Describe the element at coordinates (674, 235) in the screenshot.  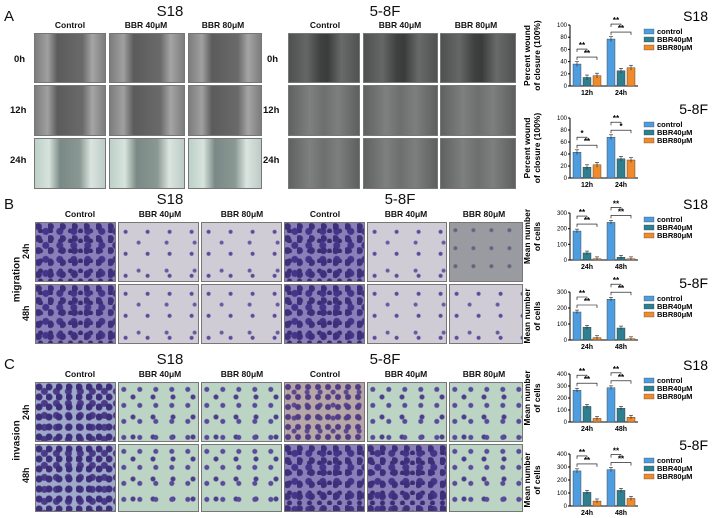
I see `legend-label: BBR80μM` at that location.